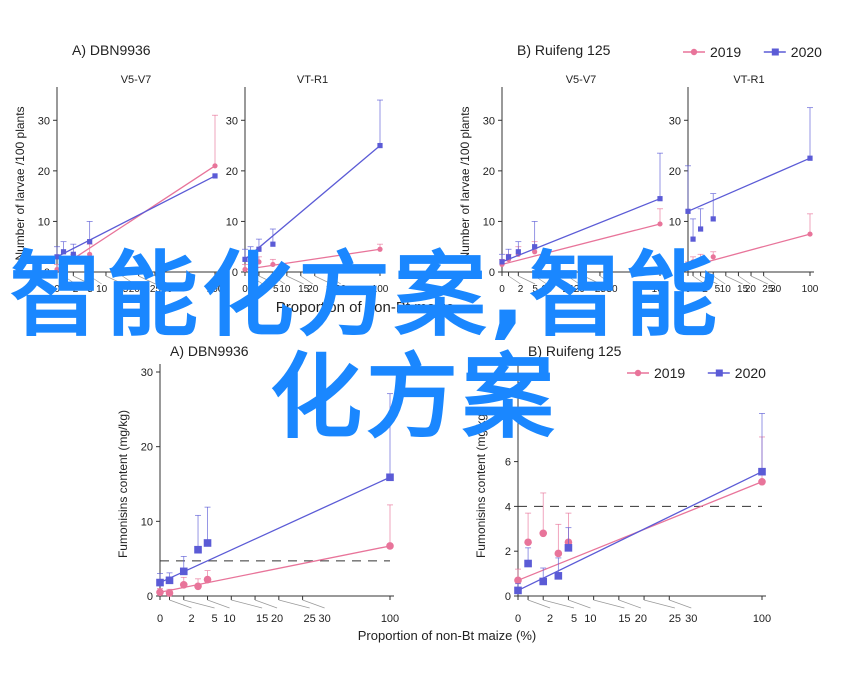 This screenshot has height=675, width=844. I want to click on y-tick-label: 0, so click(150, 597).